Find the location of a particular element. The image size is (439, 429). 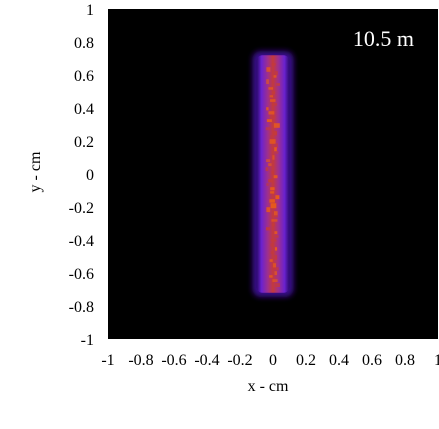

x-tick-label: -0.6 is located at coordinates (173, 360).